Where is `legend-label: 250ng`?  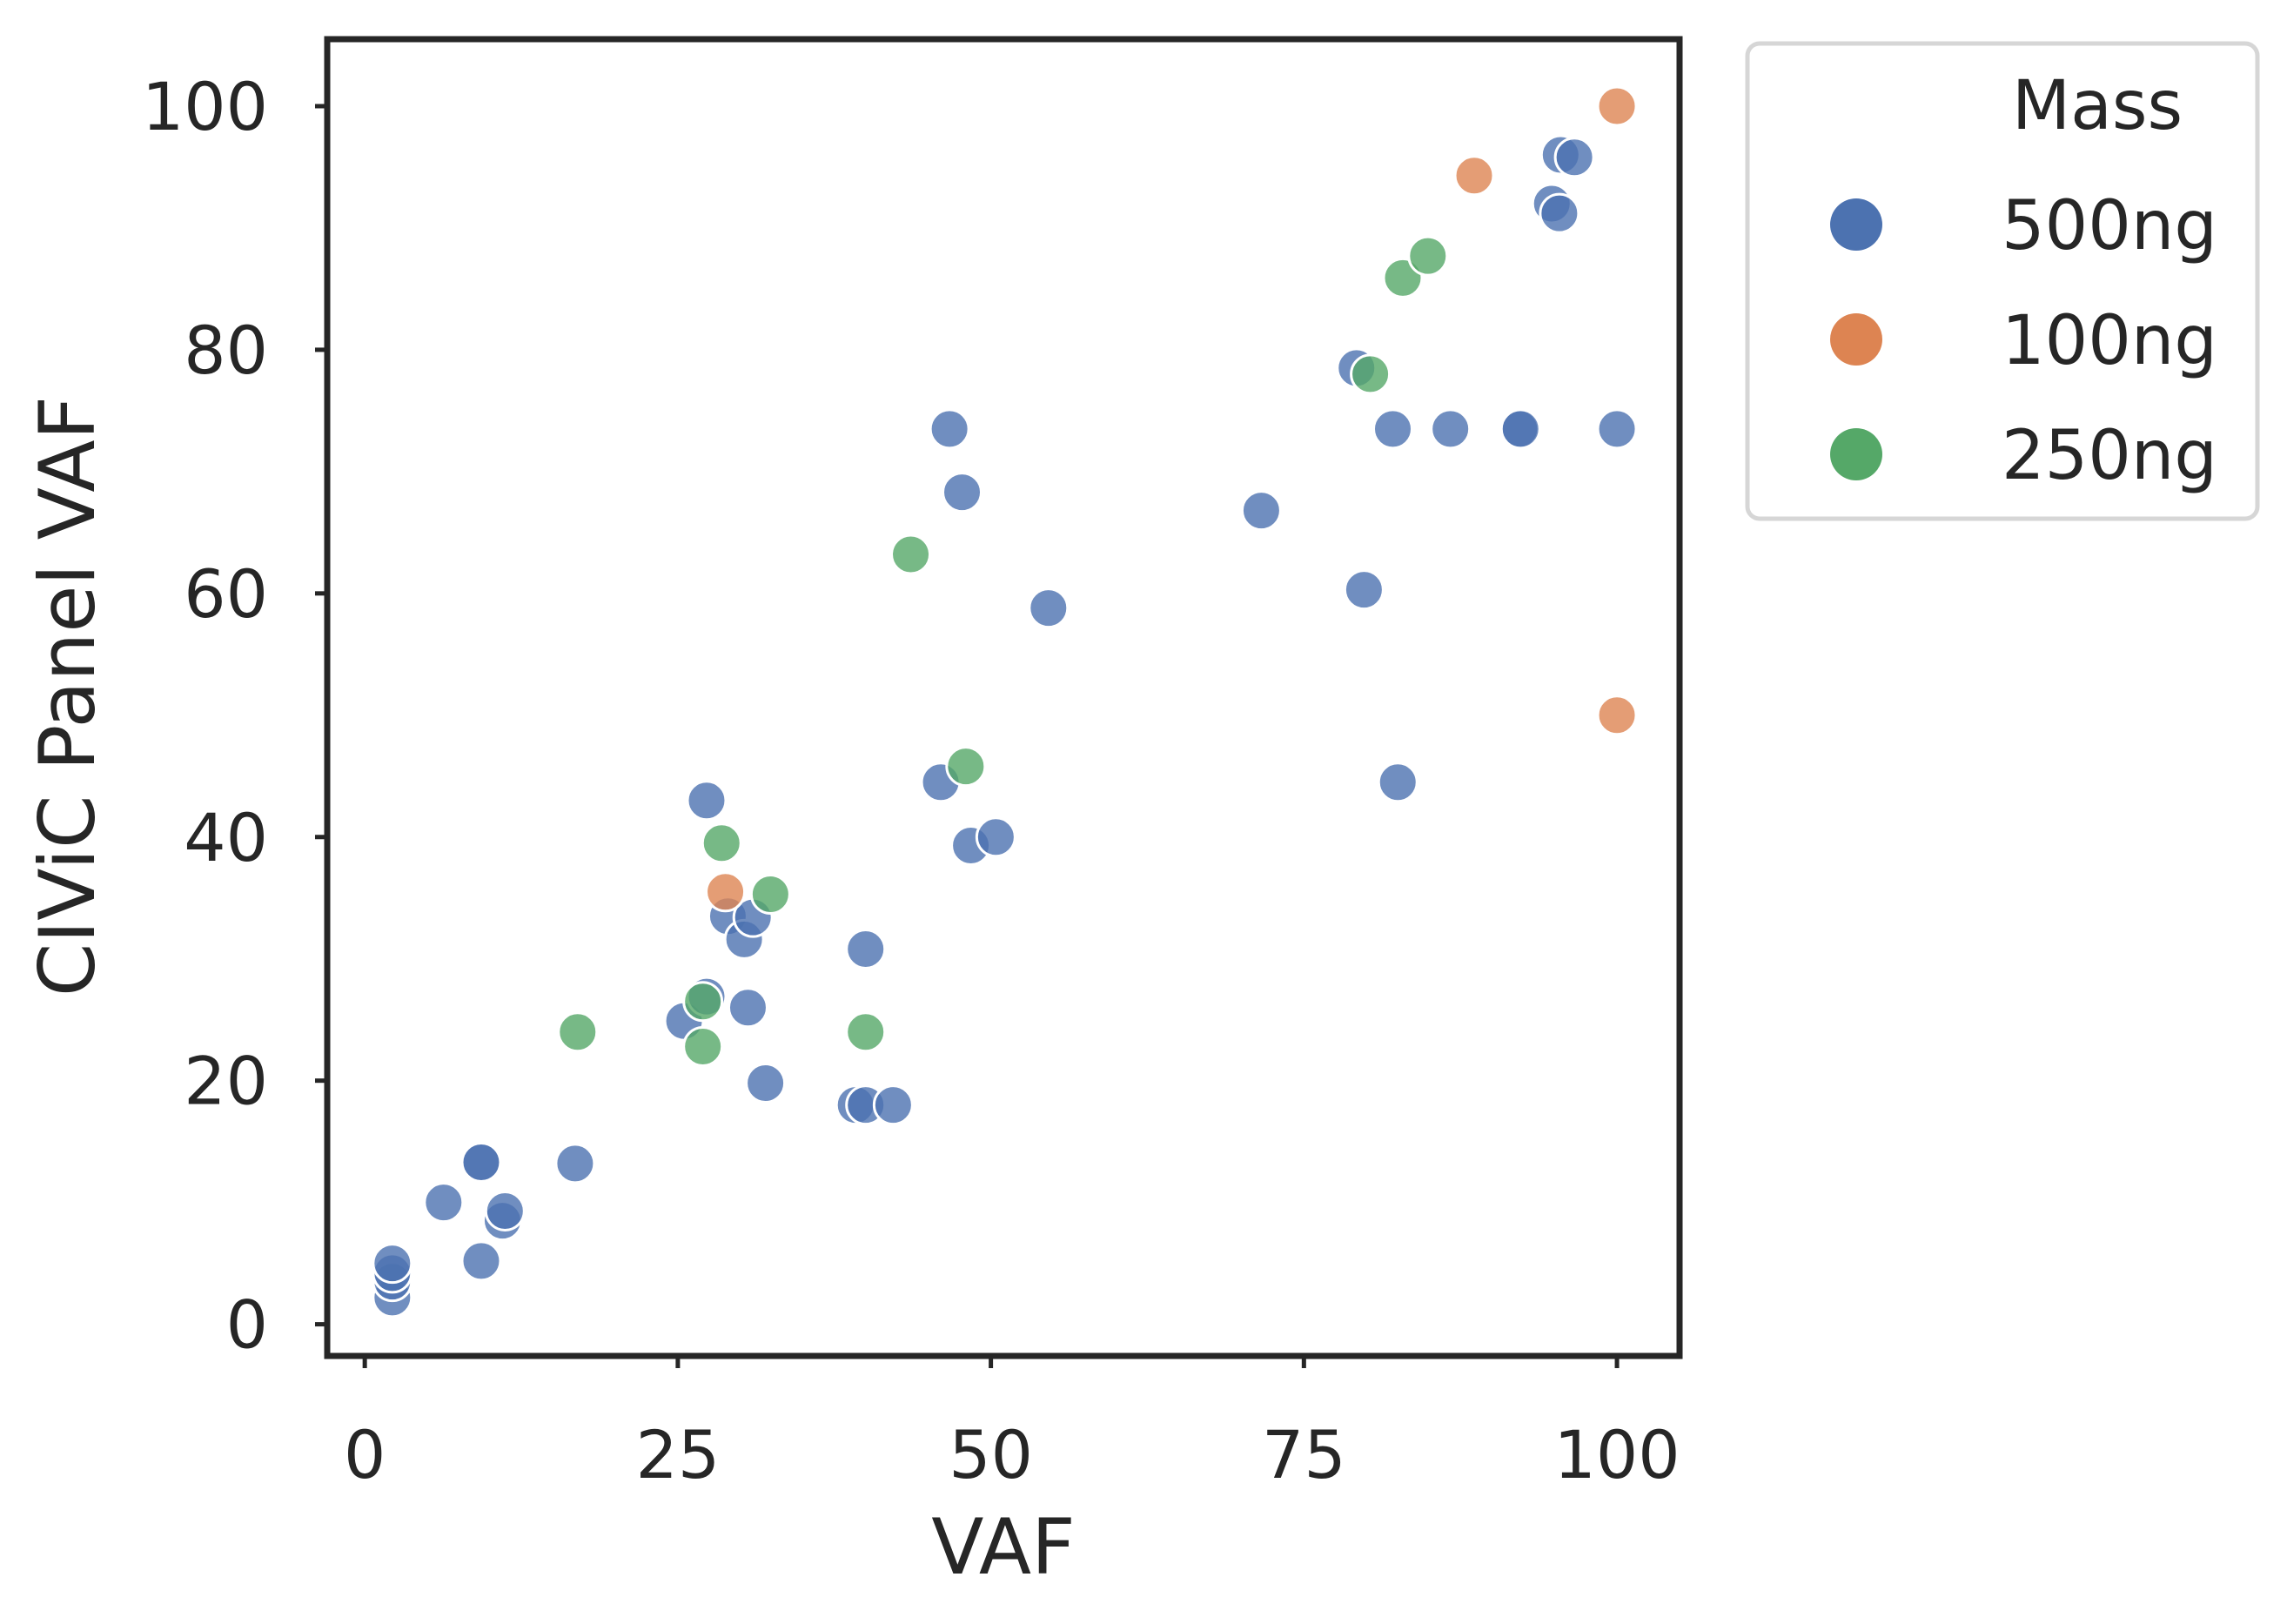 legend-label: 250ng is located at coordinates (2109, 456).